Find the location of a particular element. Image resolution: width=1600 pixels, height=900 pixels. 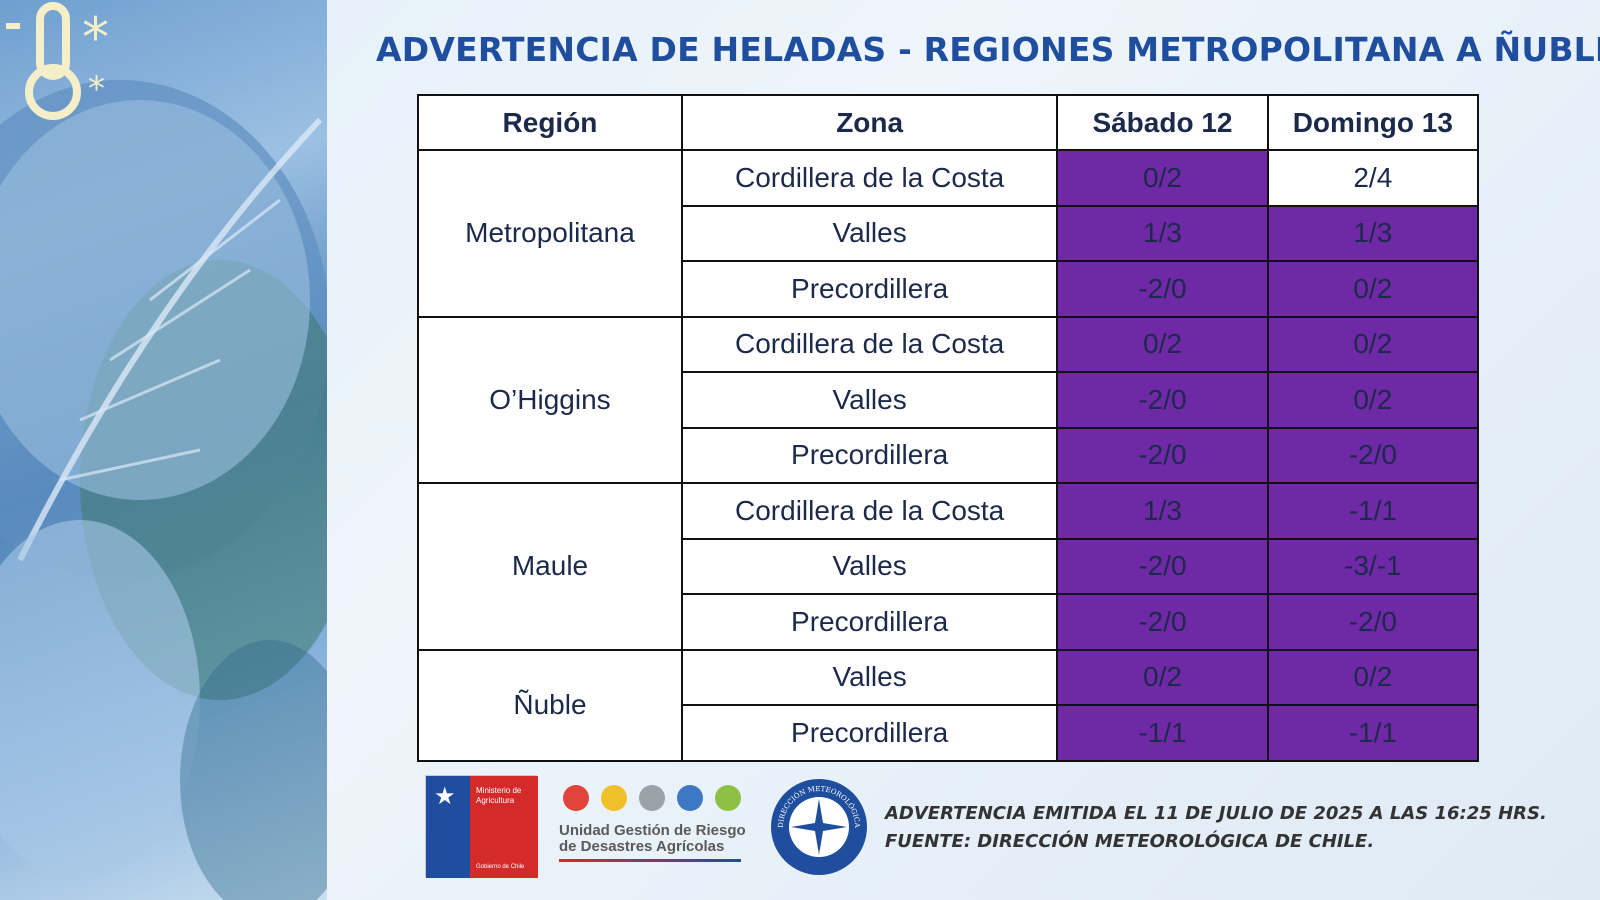

table-row: Valles 1/3 1/3 is located at coordinates (949, 233).